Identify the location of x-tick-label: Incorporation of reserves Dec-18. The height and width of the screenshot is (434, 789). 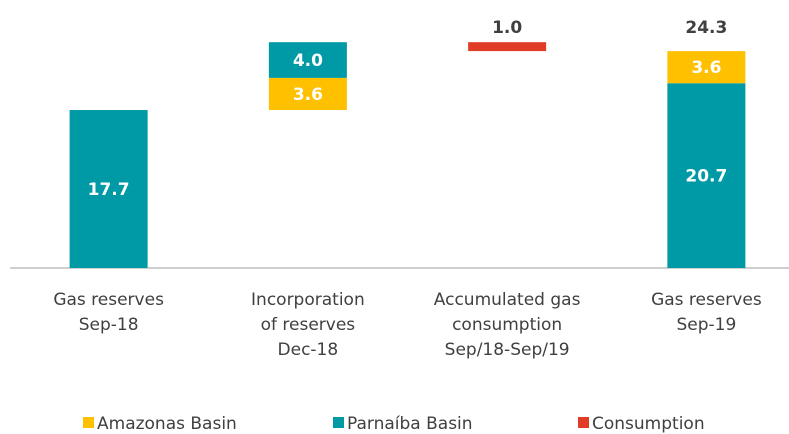
(308, 325).